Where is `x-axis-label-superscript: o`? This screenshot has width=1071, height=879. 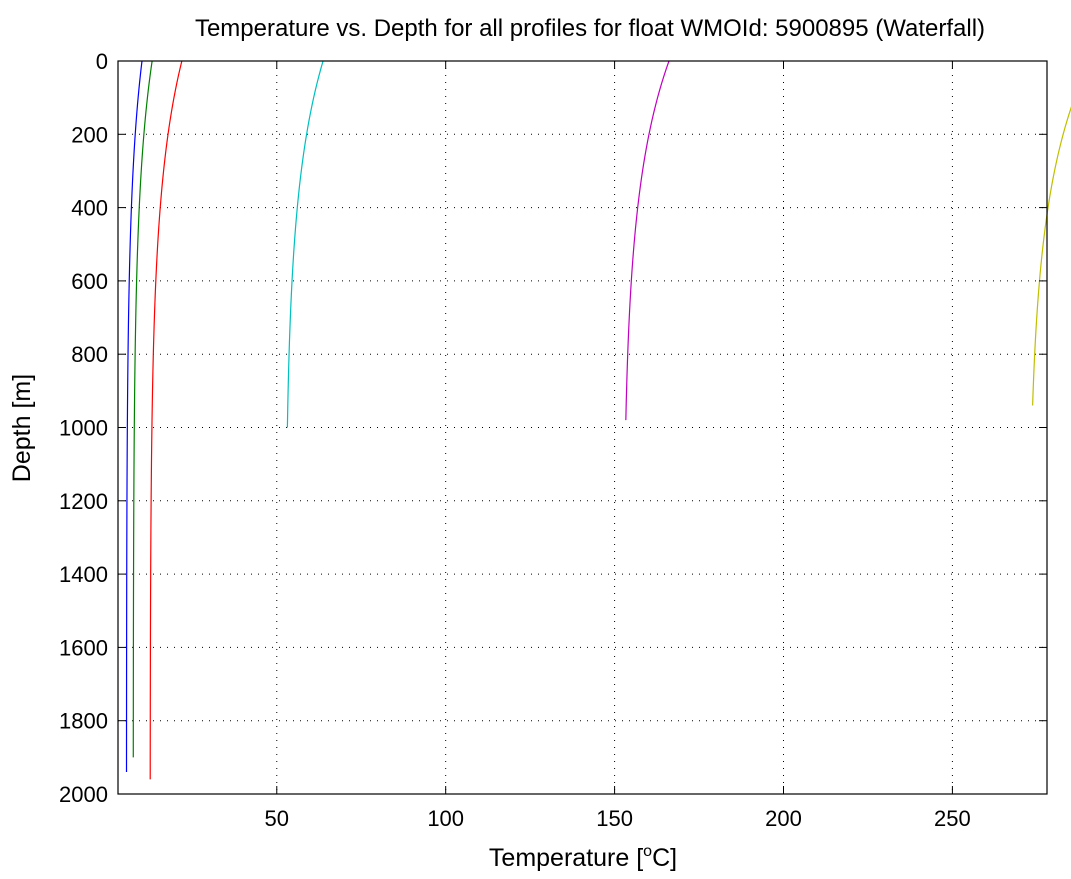
x-axis-label-superscript: o is located at coordinates (647, 851).